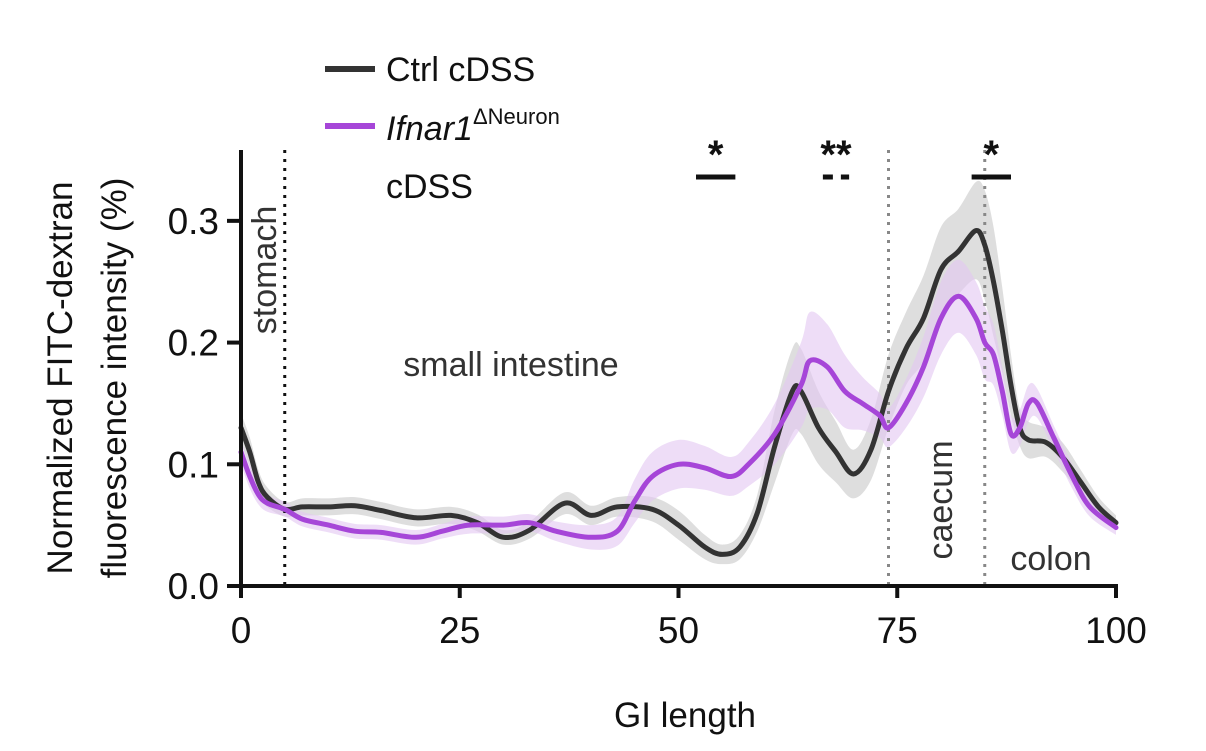 This screenshot has width=1206, height=751. I want to click on legend-label-ifnar-sup: ΔNeuron, so click(516, 116).